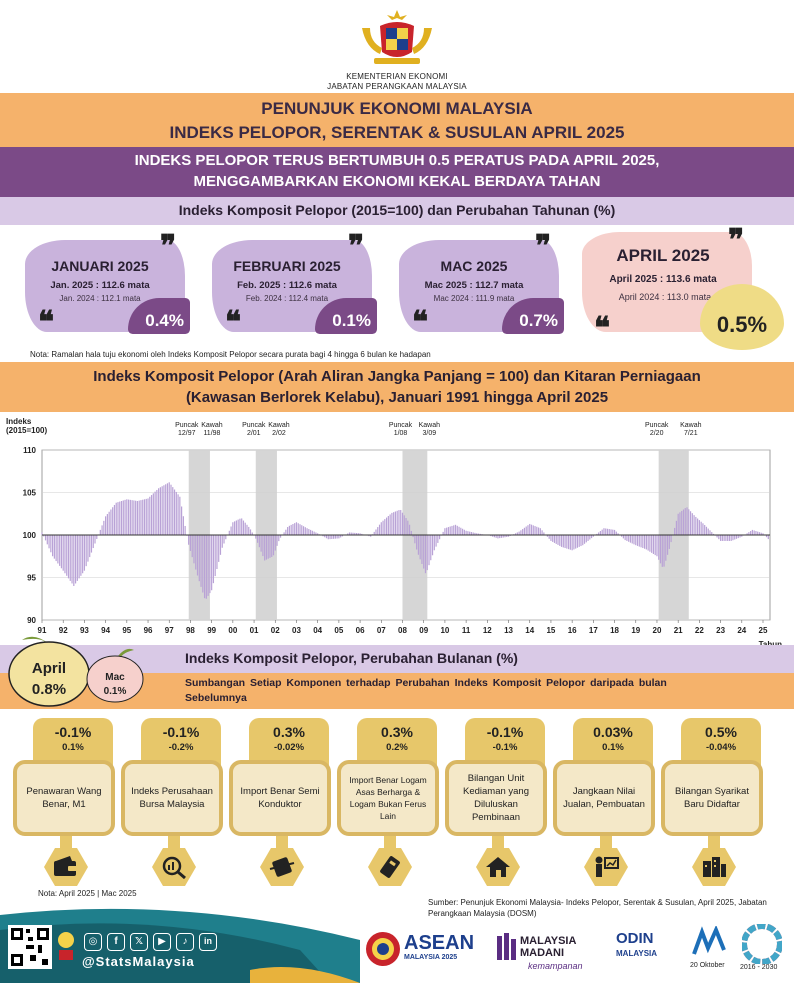 This screenshot has height=983, width=794. What do you see at coordinates (87, 893) in the screenshot?
I see `component-note: Nota: April 2025 | Mac 2025` at bounding box center [87, 893].